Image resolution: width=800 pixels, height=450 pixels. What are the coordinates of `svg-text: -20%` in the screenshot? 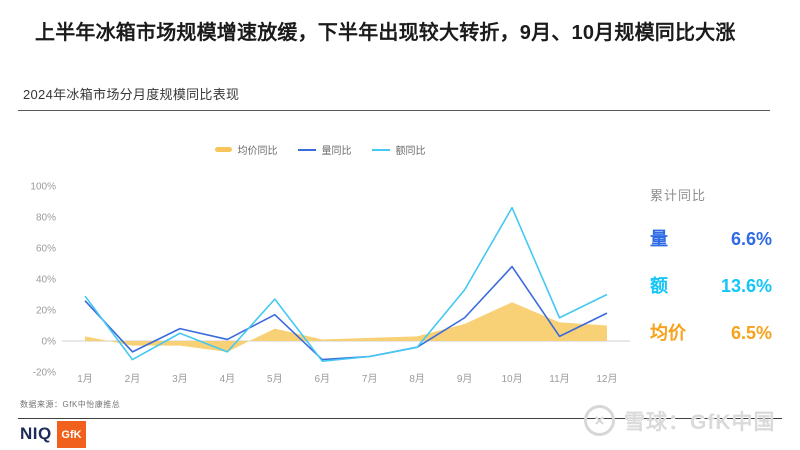 It's located at (44, 373).